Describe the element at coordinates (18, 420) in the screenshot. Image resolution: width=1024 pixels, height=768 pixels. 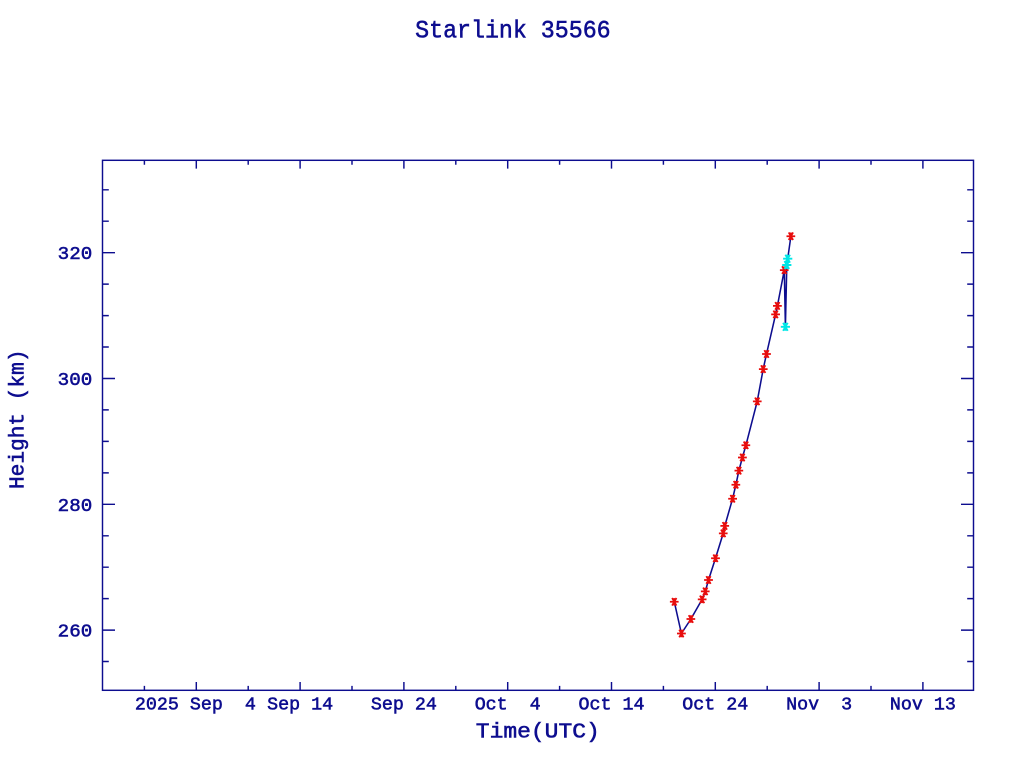
I see `svg-text: Height (km)` at that location.